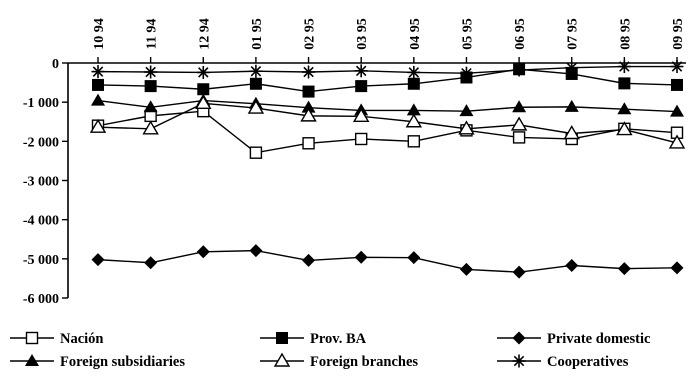 The height and width of the screenshot is (377, 697). What do you see at coordinates (573, 34) in the screenshot?
I see `x-tick-label: 07 95` at bounding box center [573, 34].